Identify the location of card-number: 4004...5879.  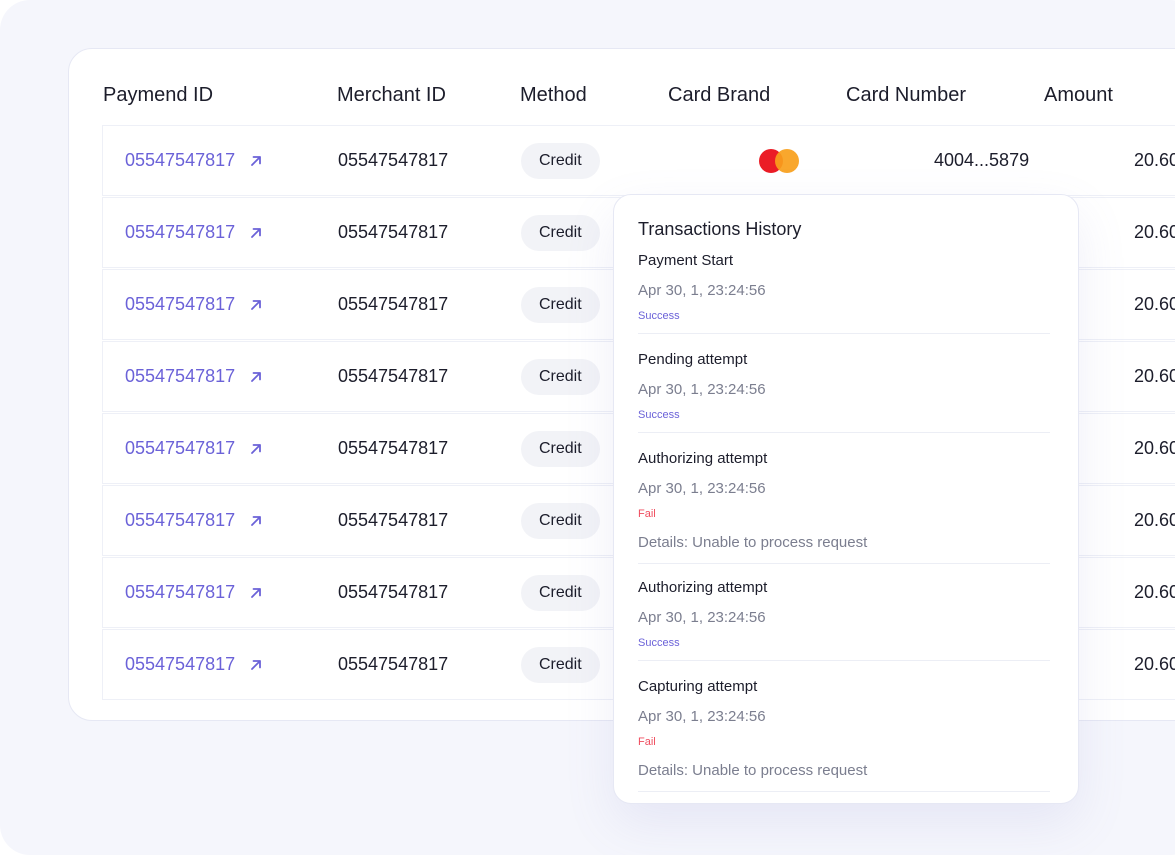
(982, 160).